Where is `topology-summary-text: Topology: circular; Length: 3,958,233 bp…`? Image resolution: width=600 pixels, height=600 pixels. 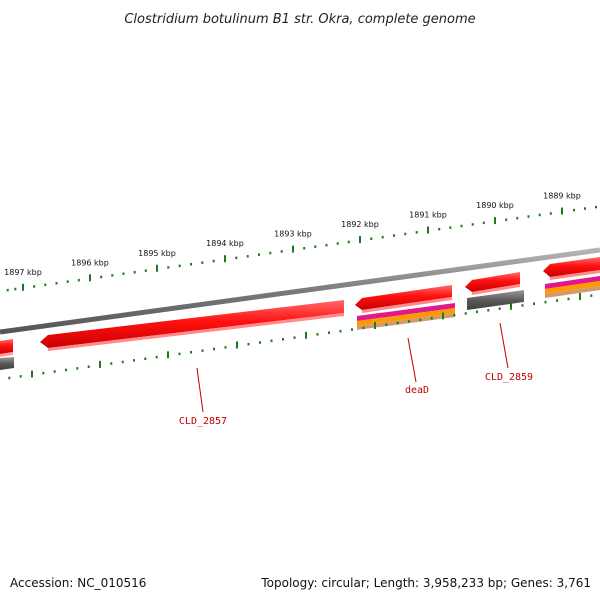 topology-summary-text: Topology: circular; Length: 3,958,233 bp… is located at coordinates (426, 583).